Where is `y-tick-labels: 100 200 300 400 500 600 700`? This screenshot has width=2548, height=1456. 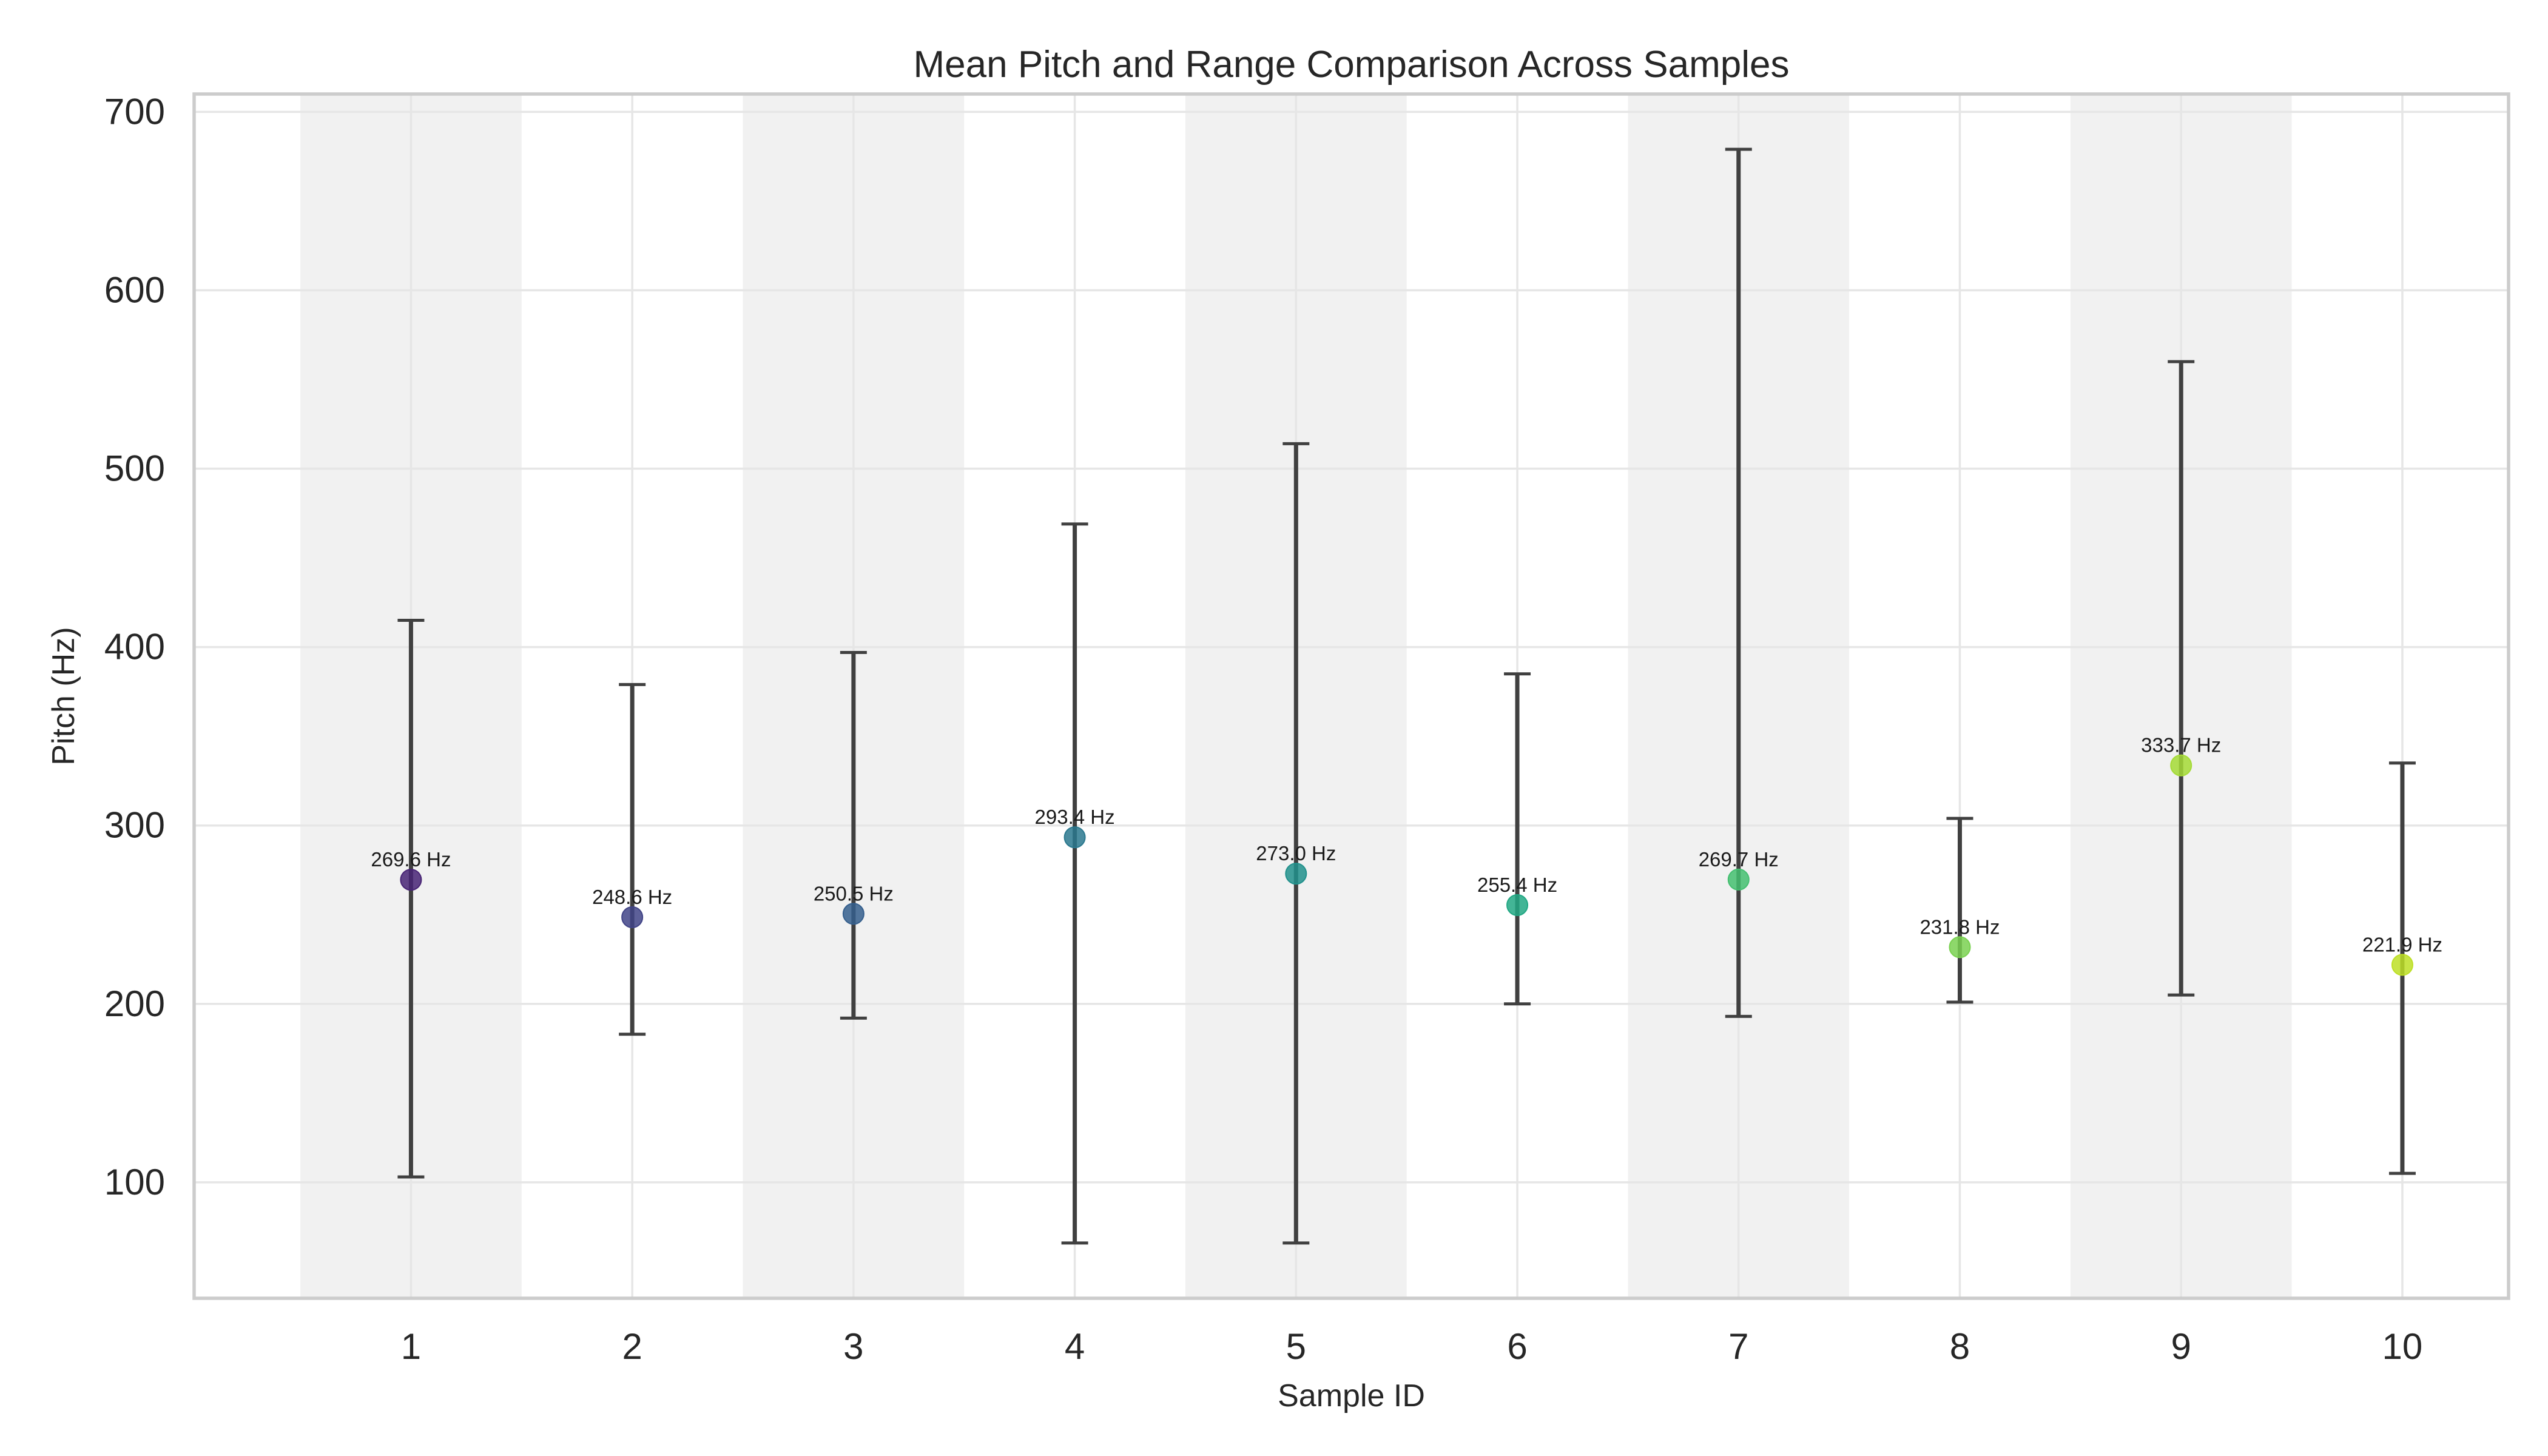
y-tick-labels: 100 200 300 400 500 600 700 is located at coordinates (134, 646).